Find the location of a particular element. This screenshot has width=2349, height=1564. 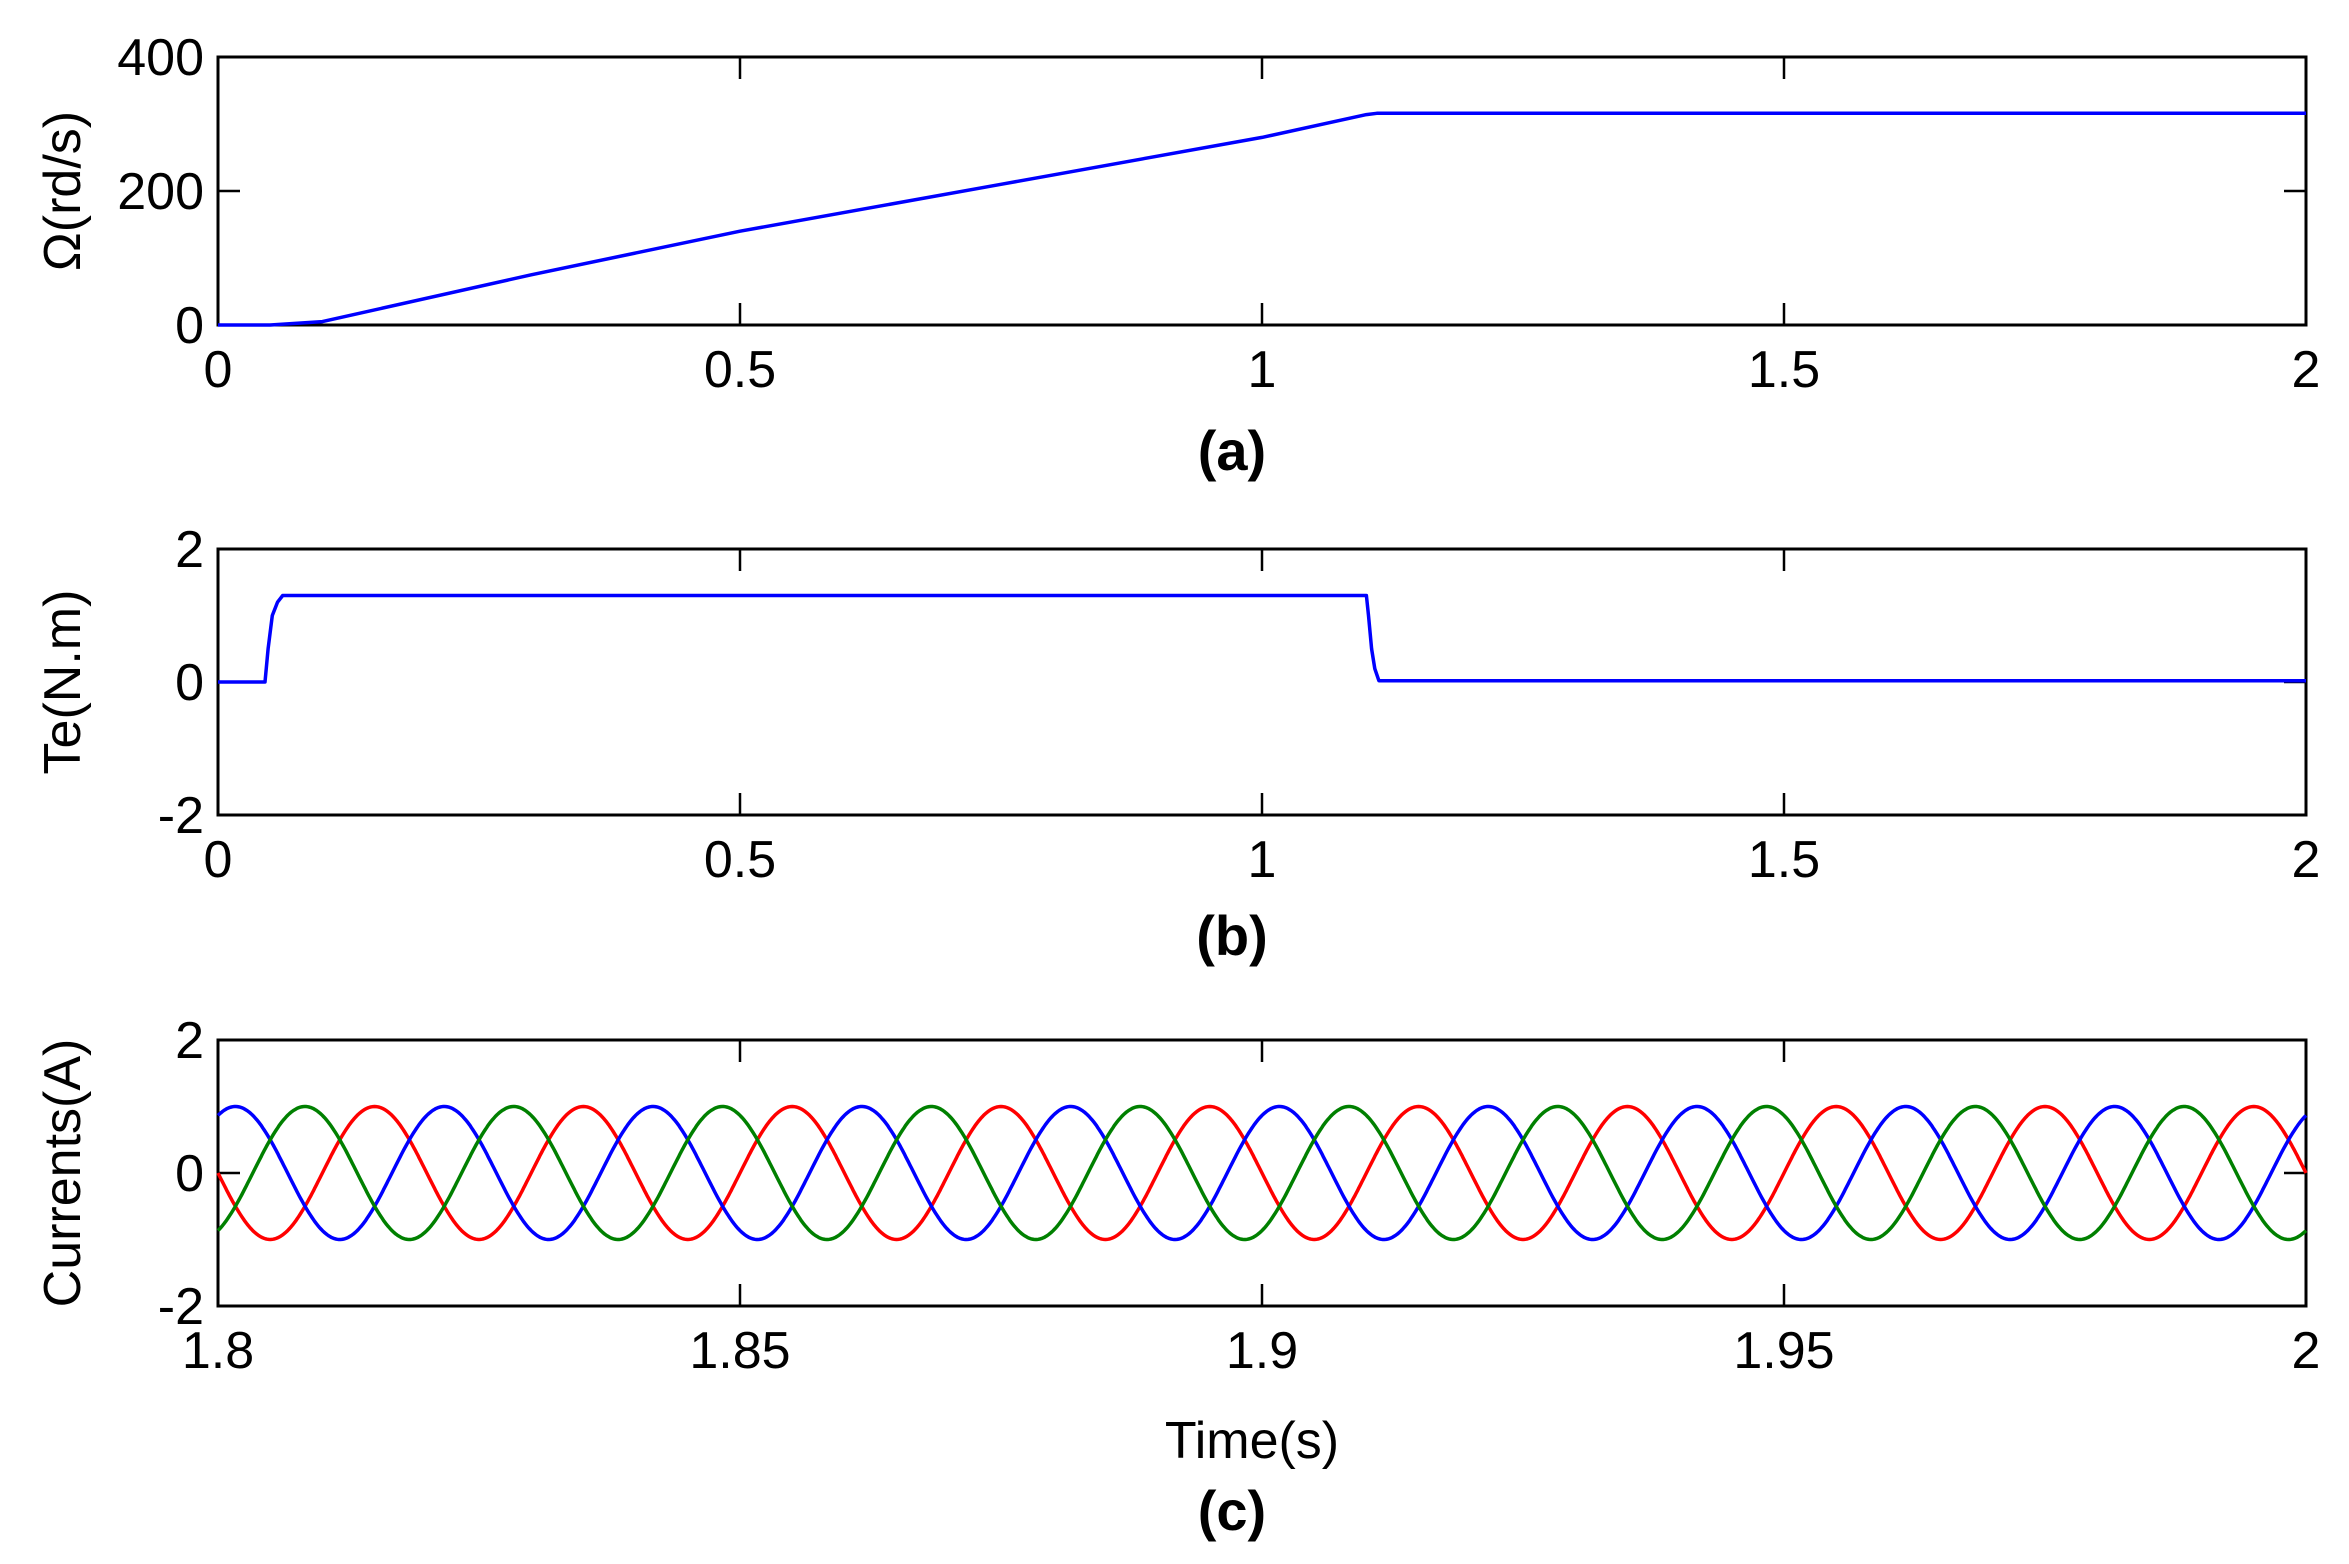

torque-x-tick-label: 2 is located at coordinates (2306, 860).